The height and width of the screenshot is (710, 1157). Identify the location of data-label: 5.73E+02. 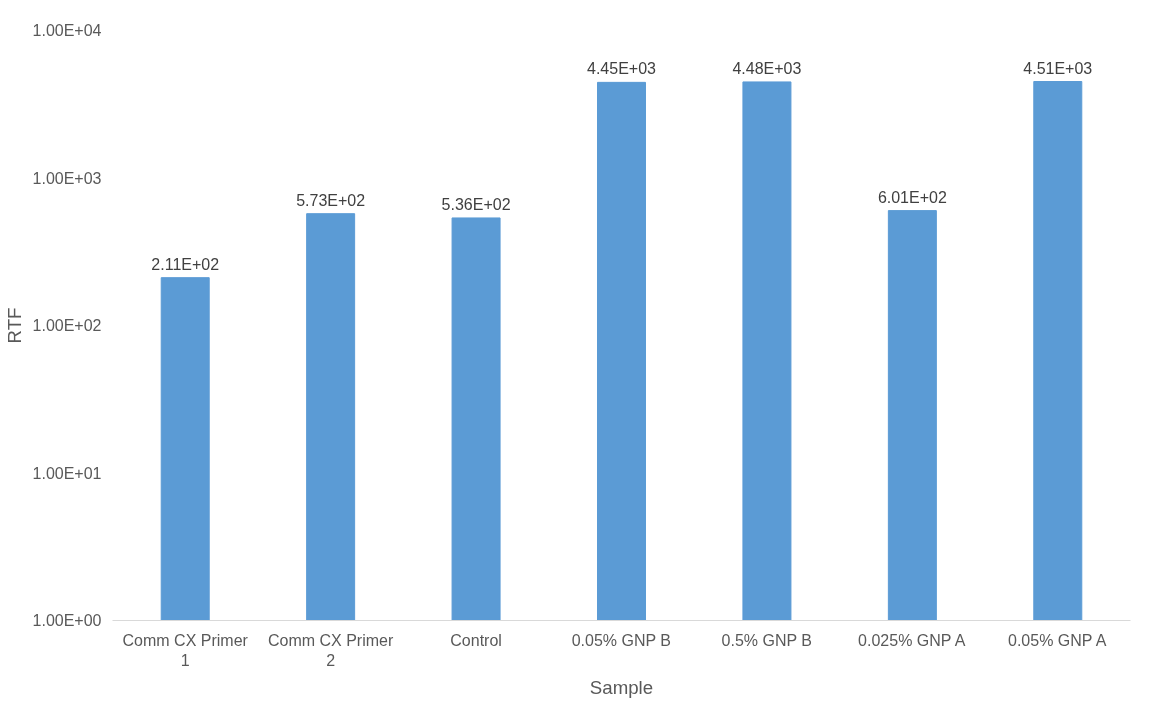
(331, 200).